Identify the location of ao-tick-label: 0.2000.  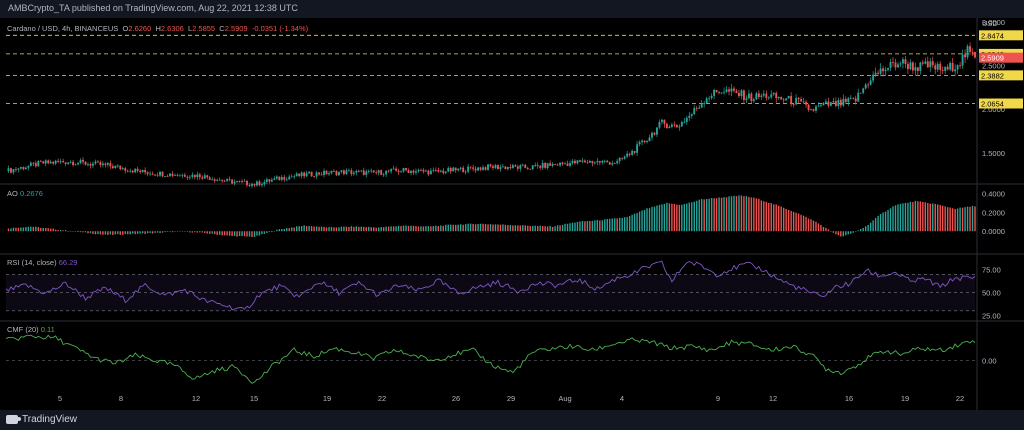
(993, 212).